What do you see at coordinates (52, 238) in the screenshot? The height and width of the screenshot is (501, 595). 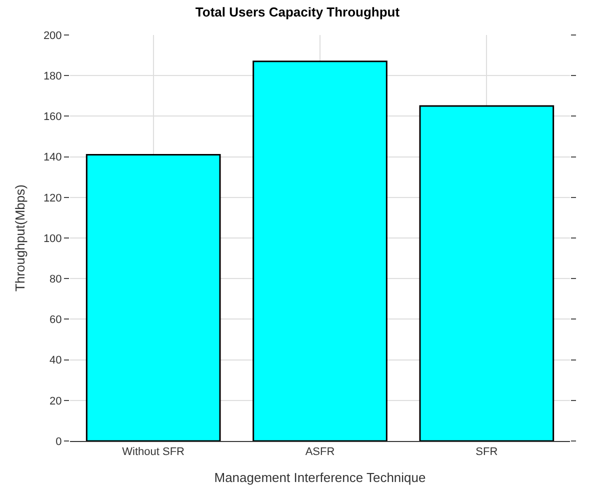 I see `y-tick-label: 100` at bounding box center [52, 238].